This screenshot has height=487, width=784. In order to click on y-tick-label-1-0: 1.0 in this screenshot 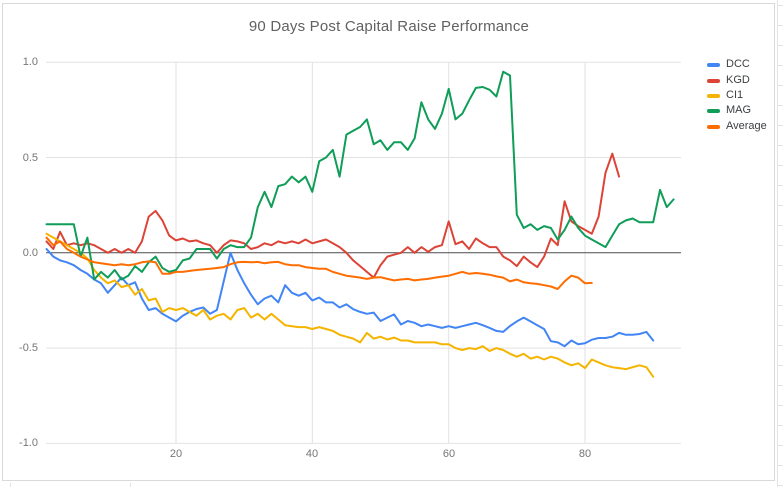, I will do `click(30, 62)`.